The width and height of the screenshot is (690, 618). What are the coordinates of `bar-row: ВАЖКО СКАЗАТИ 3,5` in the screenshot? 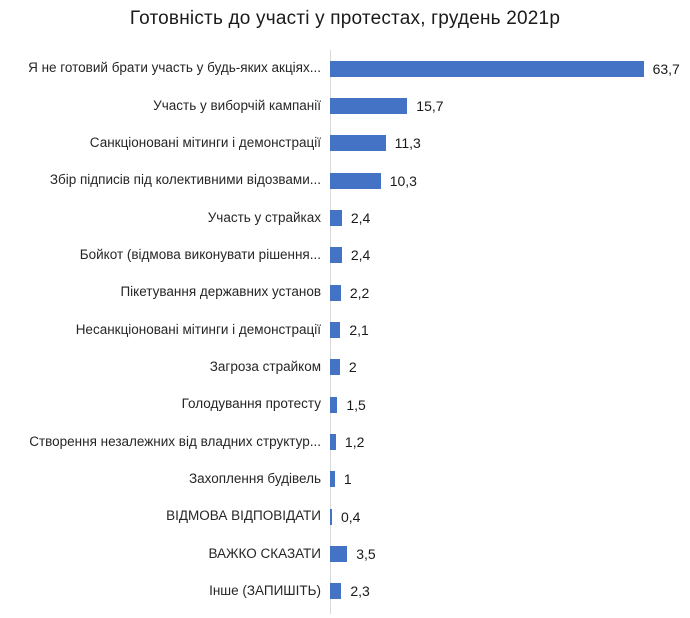 It's located at (345, 553).